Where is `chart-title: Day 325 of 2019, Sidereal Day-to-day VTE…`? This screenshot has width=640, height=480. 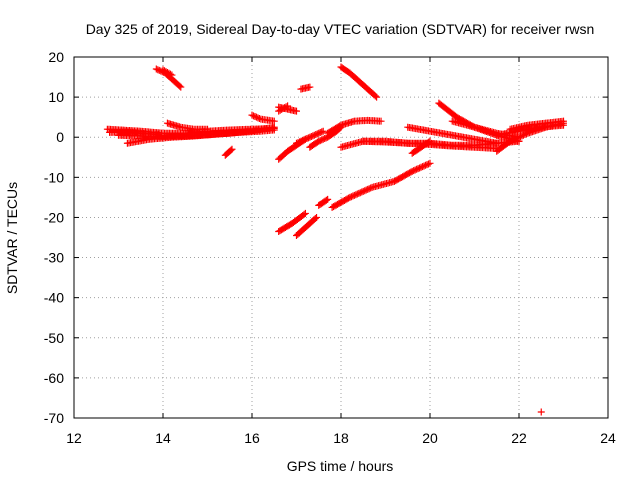
chart-title: Day 325 of 2019, Sidereal Day-to-day VTE… is located at coordinates (340, 29).